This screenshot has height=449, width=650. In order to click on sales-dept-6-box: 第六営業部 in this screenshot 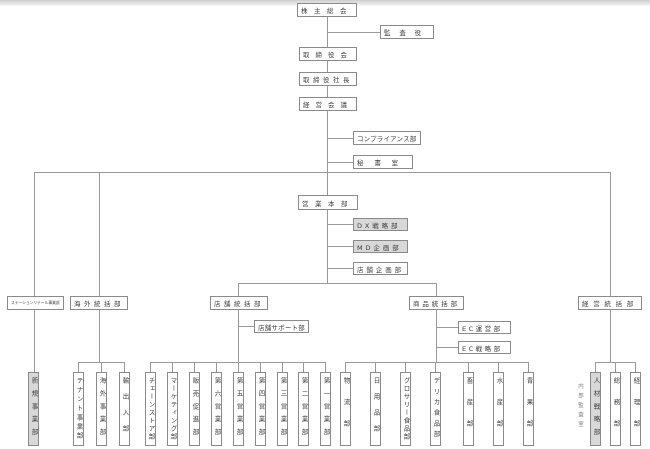, I will do `click(216, 409)`.